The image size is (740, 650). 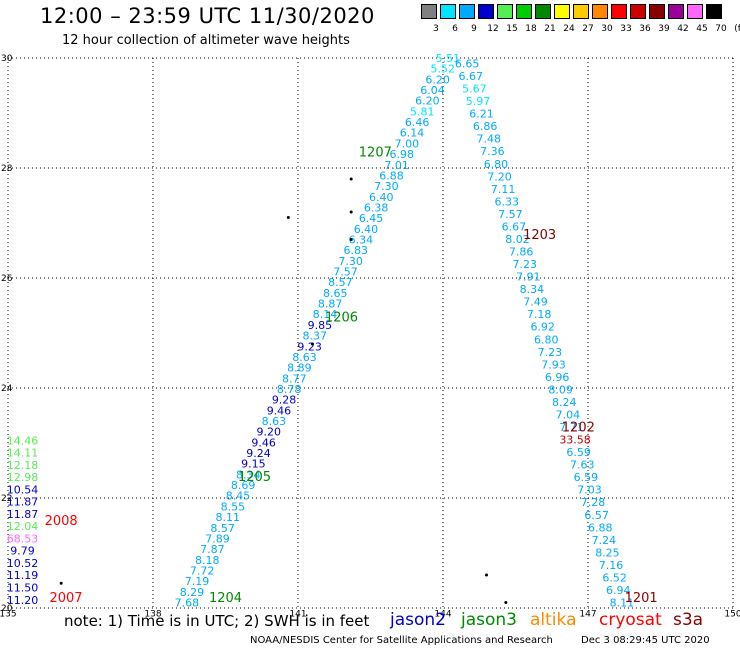 I want to click on data-label-track_b: 6.96, so click(x=557, y=377).